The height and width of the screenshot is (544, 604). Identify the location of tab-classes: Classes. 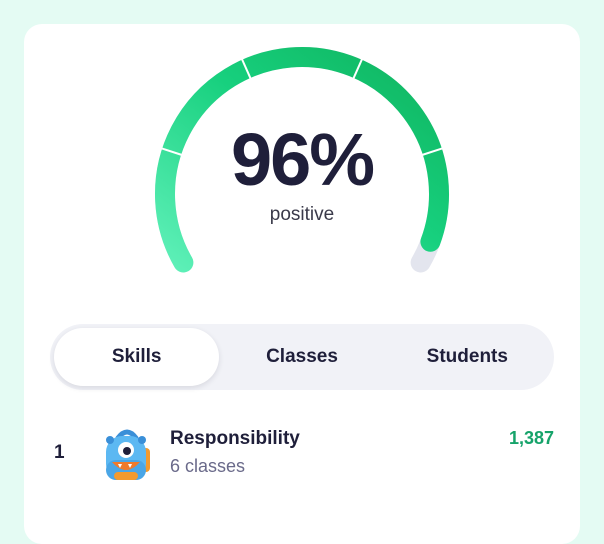
(302, 356).